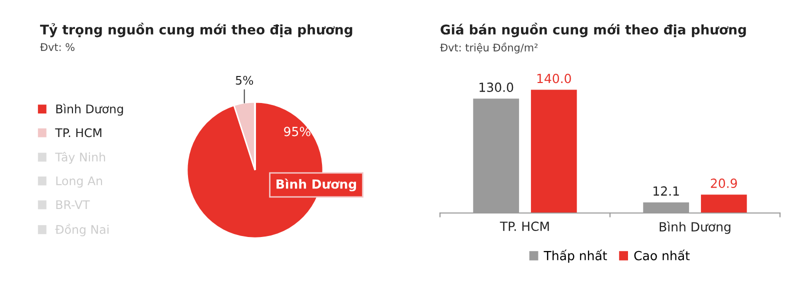 This screenshot has width=802, height=286. Describe the element at coordinates (554, 79) in the screenshot. I see `data-label: 140.0` at that location.